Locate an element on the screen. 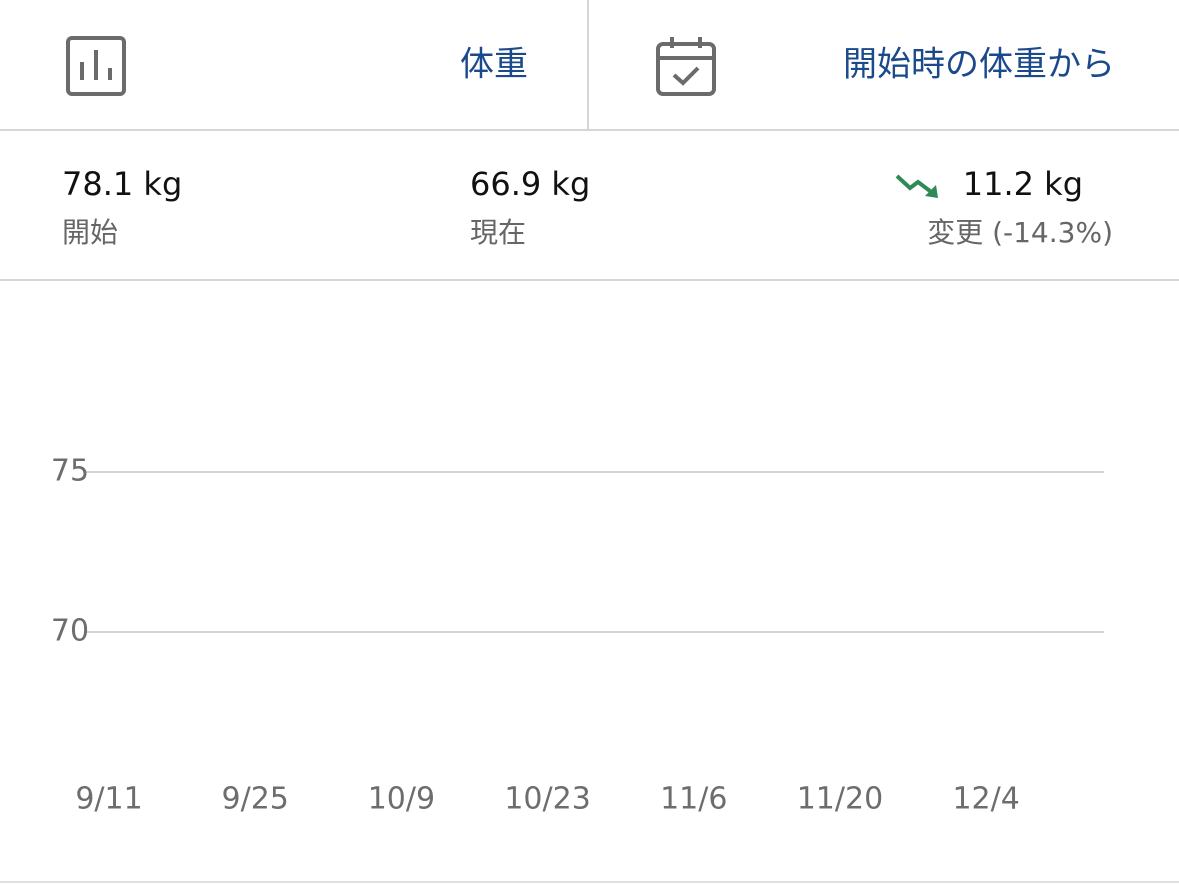 The width and height of the screenshot is (1179, 885). y-tick-label: 75 is located at coordinates (70, 471).